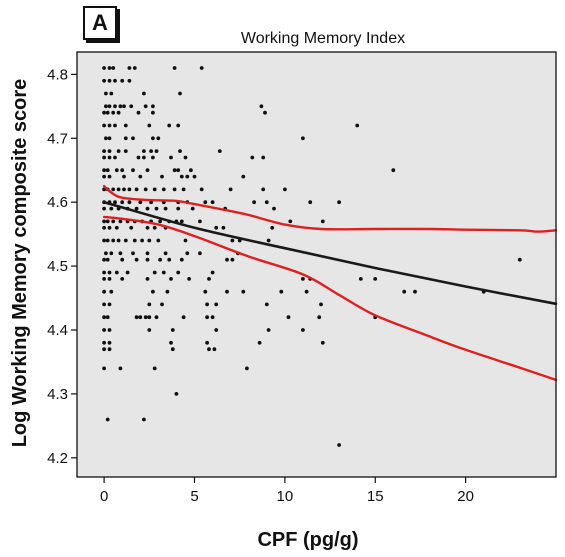  I want to click on x-tick-label: 0, so click(104, 496).